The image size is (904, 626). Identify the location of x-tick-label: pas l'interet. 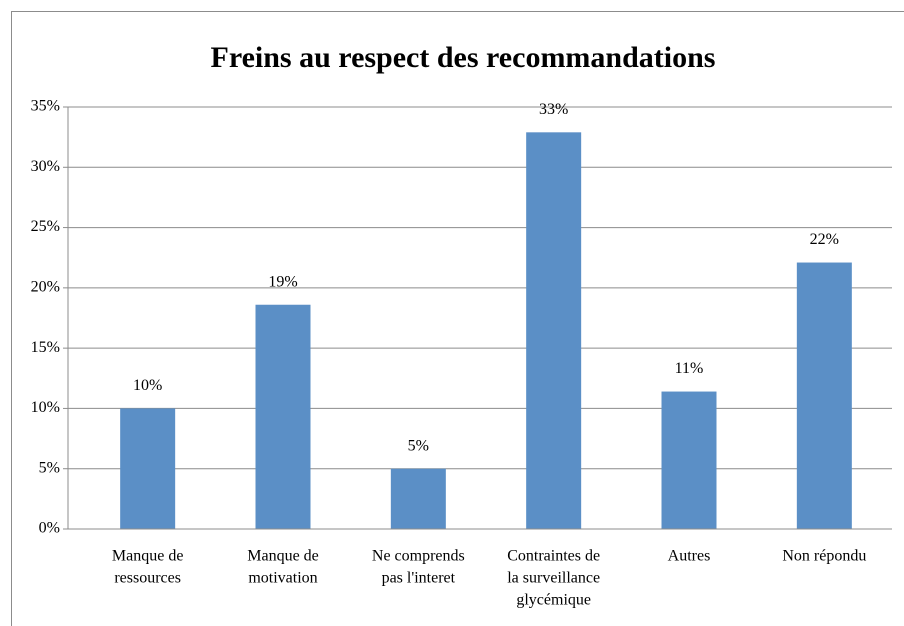
(419, 578).